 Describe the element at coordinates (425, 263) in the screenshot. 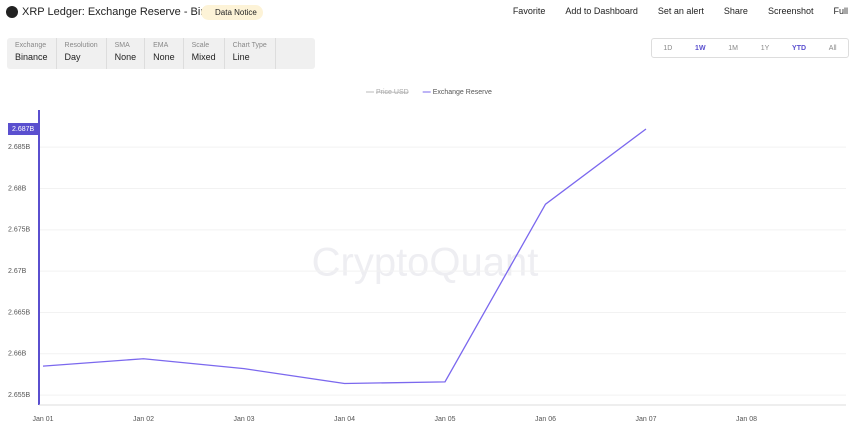

I see `watermark: CryptoQuant` at that location.